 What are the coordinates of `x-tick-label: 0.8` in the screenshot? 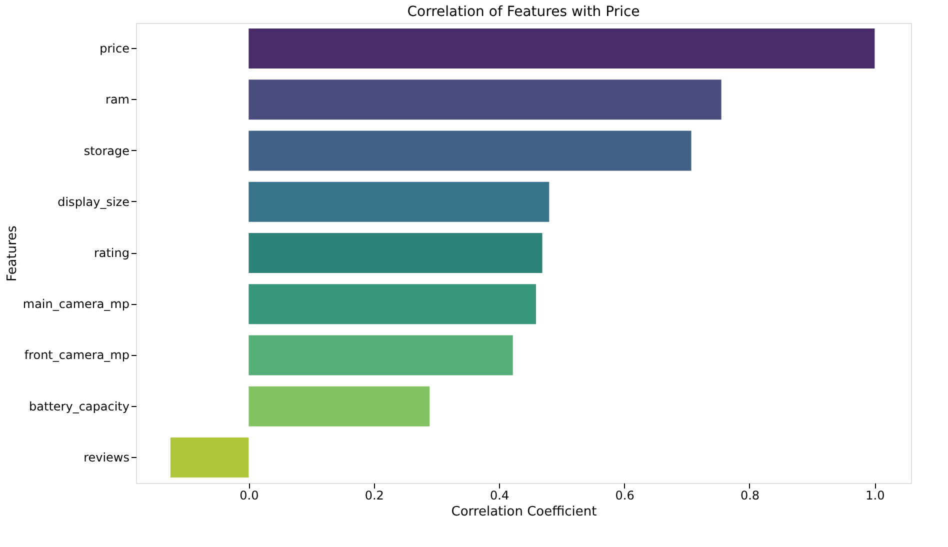 It's located at (750, 495).